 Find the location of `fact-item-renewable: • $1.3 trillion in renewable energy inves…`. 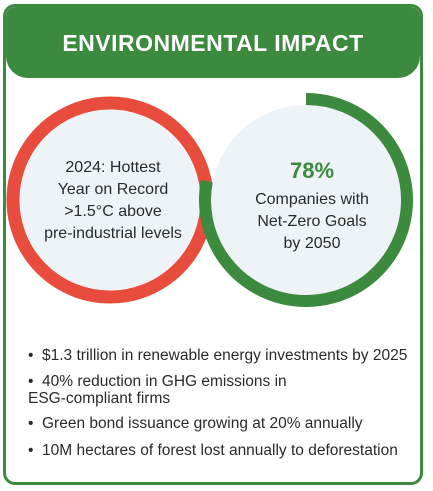

fact-item-renewable: • $1.3 trillion in renewable energy inves… is located at coordinates (224, 355).